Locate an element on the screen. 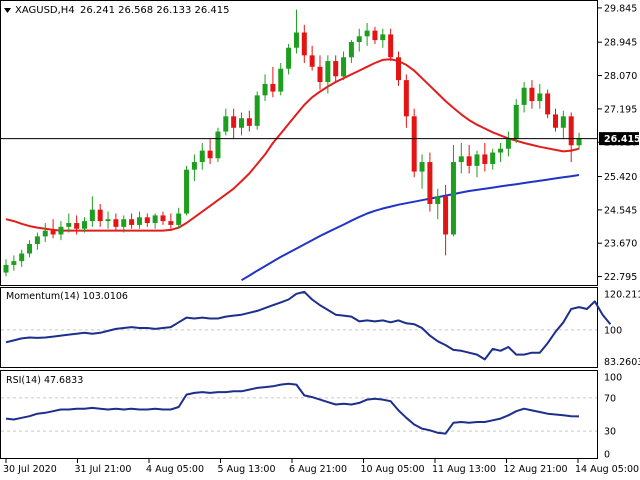 Image resolution: width=640 pixels, height=480 pixels. price-tick-label: 29.845 is located at coordinates (620, 8).